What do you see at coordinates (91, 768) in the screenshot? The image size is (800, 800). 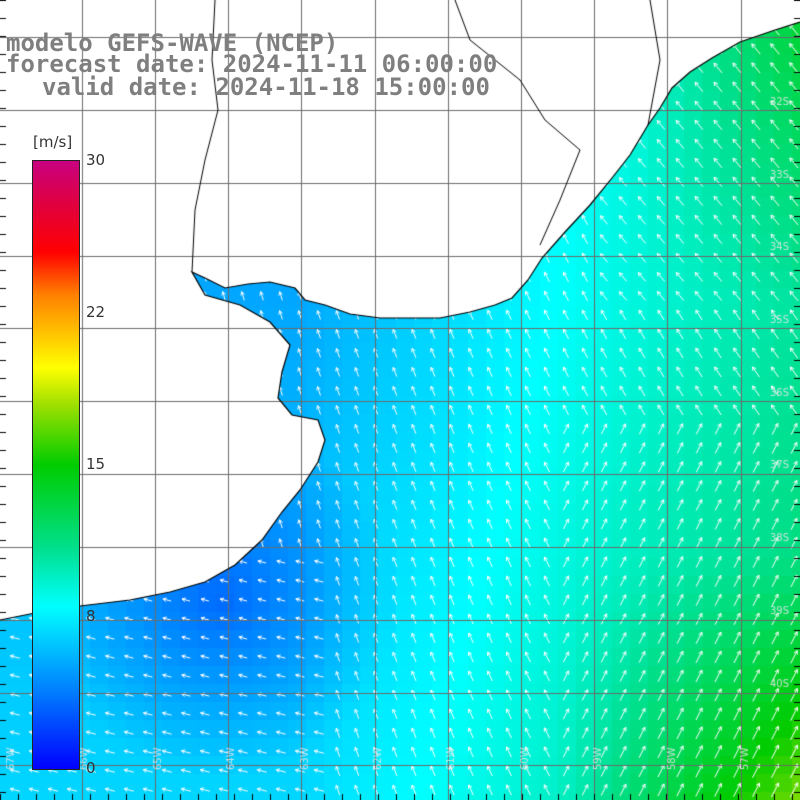 I see `colorbar-tick-0: 0` at bounding box center [91, 768].